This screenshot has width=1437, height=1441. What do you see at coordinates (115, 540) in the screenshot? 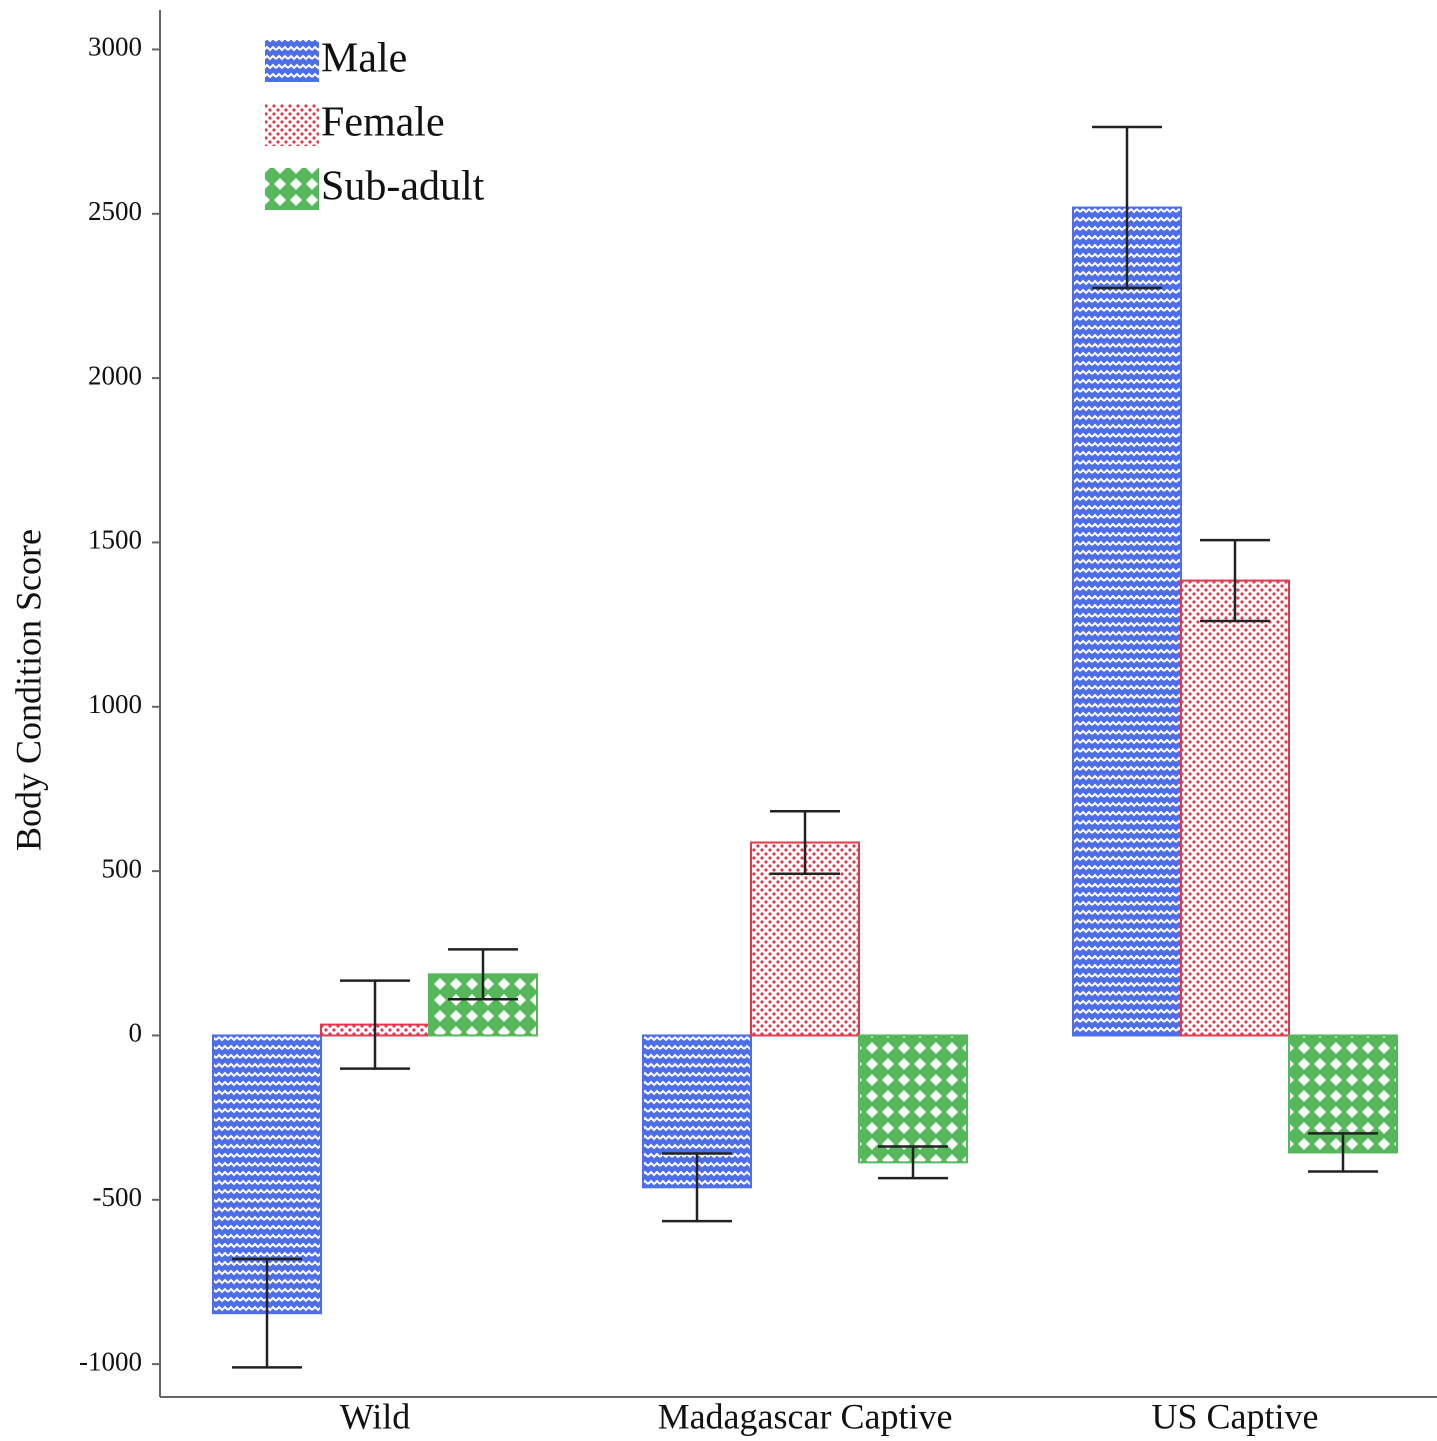
I see `y-tick-label: 1500` at bounding box center [115, 540].